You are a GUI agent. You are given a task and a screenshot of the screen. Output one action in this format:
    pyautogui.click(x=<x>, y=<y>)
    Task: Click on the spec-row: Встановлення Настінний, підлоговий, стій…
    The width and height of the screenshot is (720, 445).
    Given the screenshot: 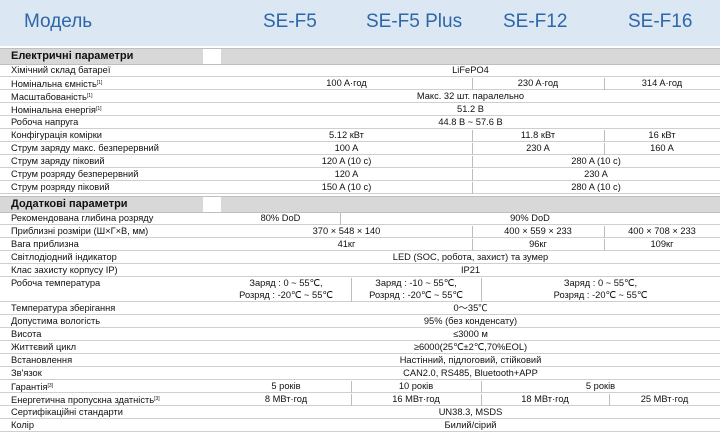 What is the action you would take?
    pyautogui.click(x=360, y=361)
    